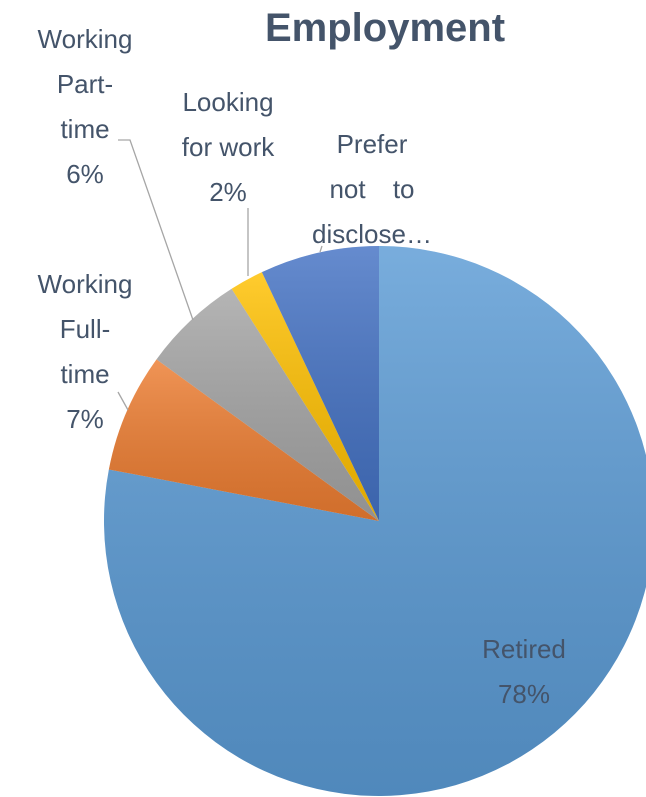  I want to click on category-label: Working Full-time, so click(85, 329).